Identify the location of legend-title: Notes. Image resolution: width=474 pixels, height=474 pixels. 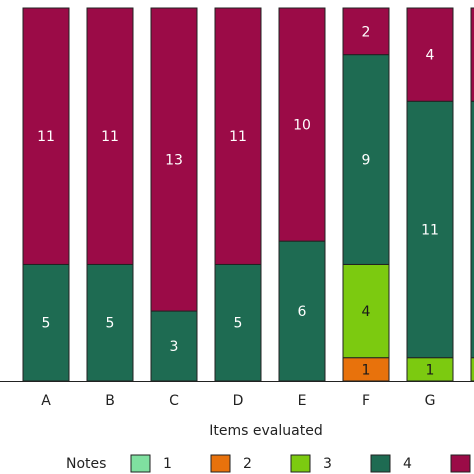
(86, 464).